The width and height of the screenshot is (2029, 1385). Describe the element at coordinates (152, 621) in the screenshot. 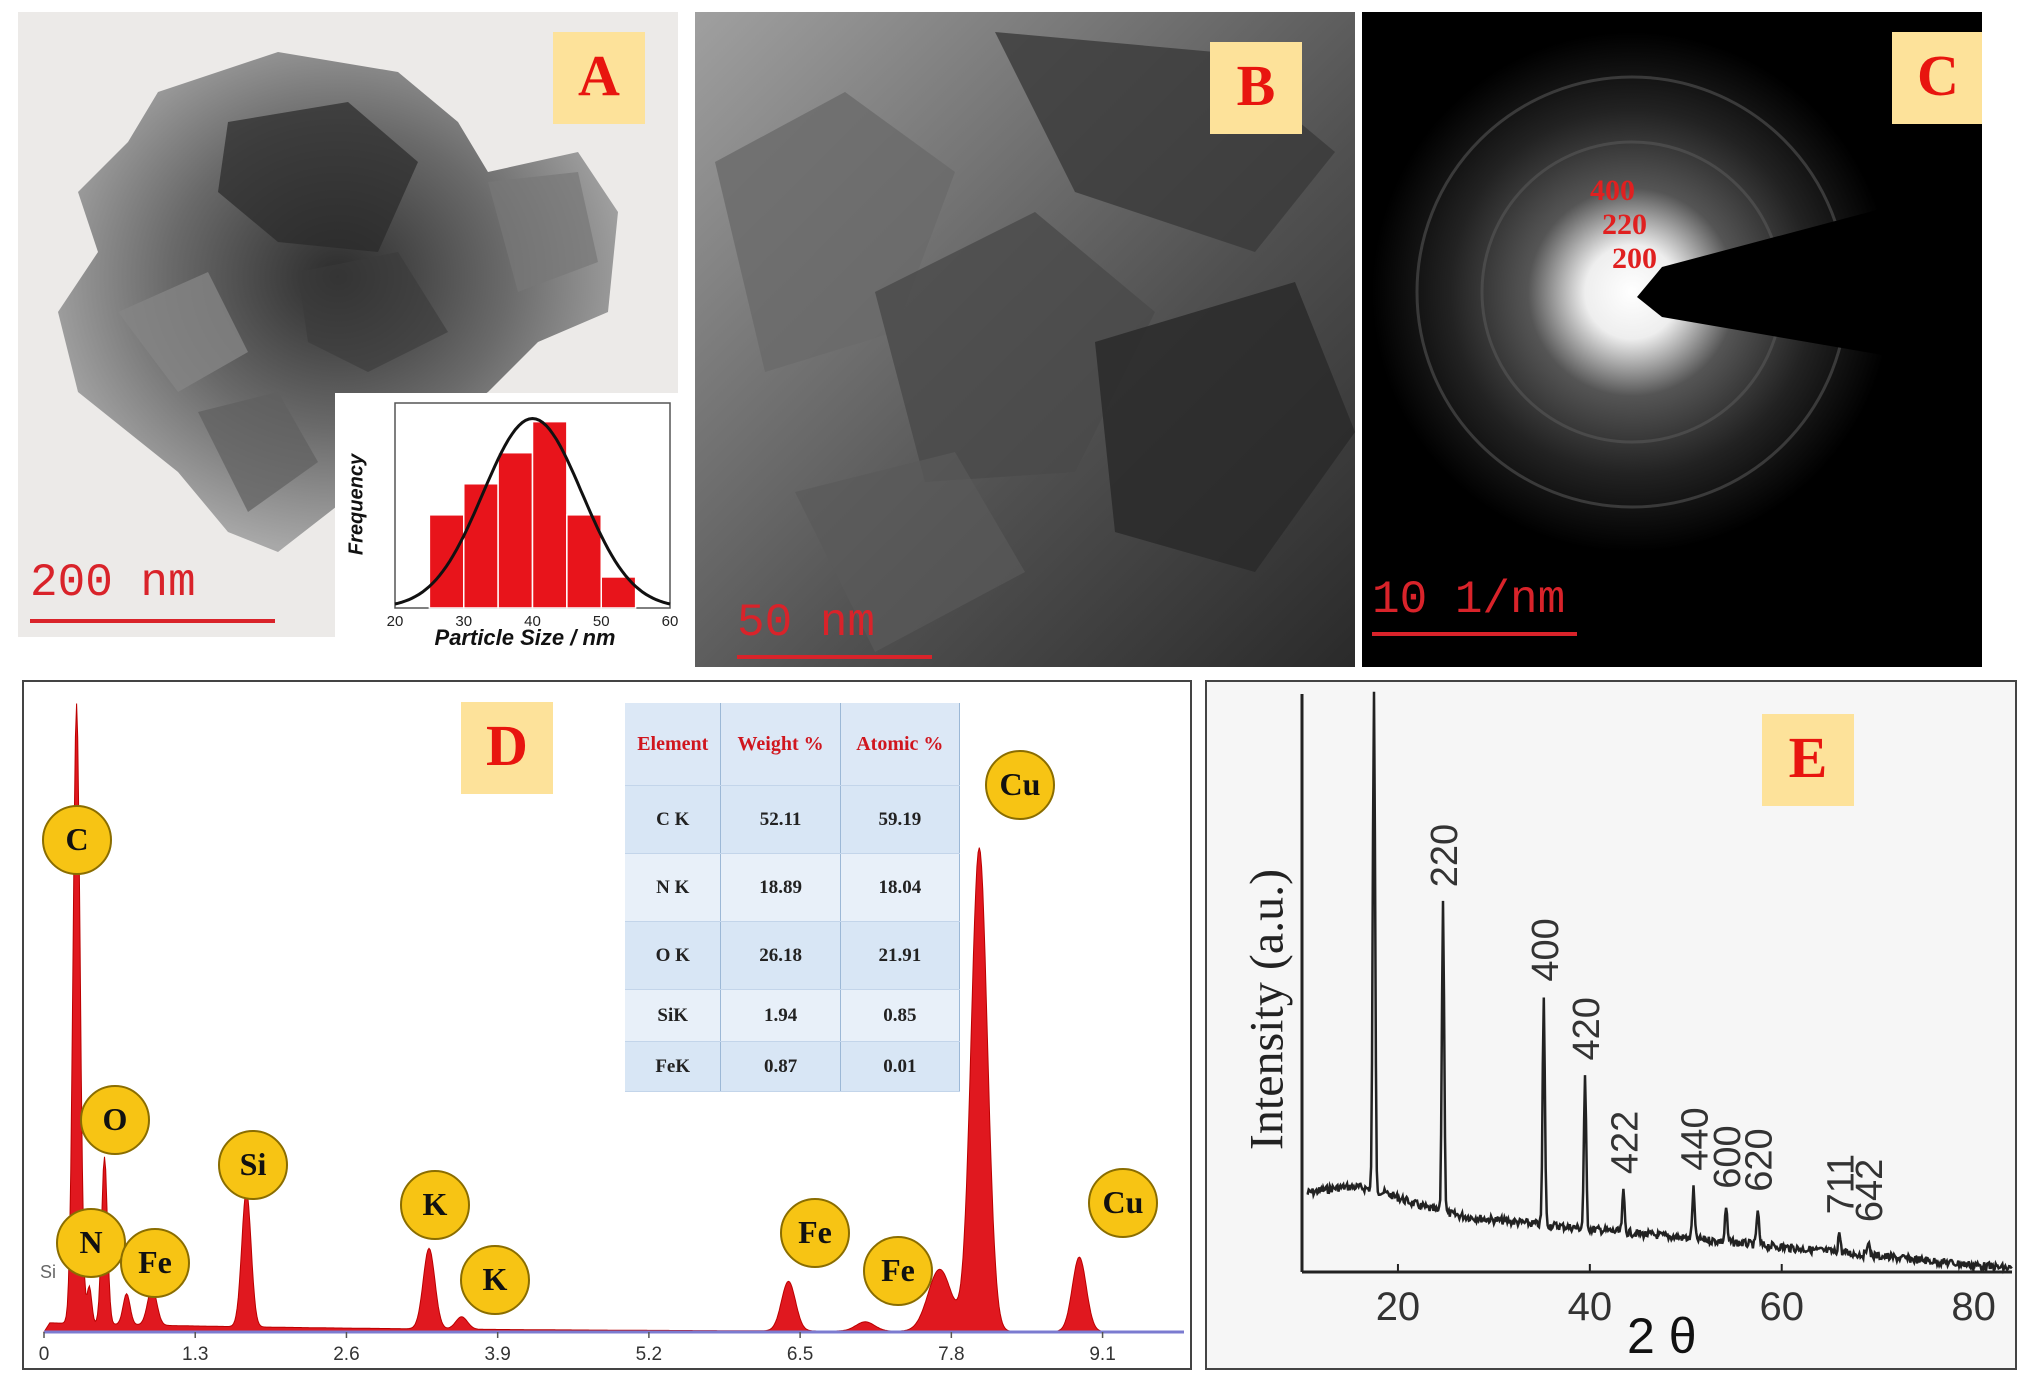

I see `scale-bar-a` at that location.